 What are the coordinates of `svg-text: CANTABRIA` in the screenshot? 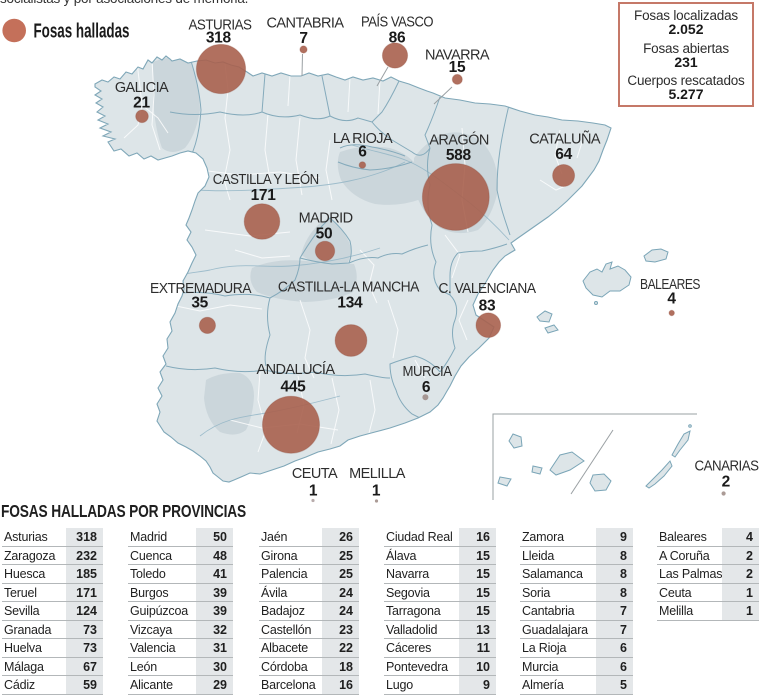 It's located at (306, 24).